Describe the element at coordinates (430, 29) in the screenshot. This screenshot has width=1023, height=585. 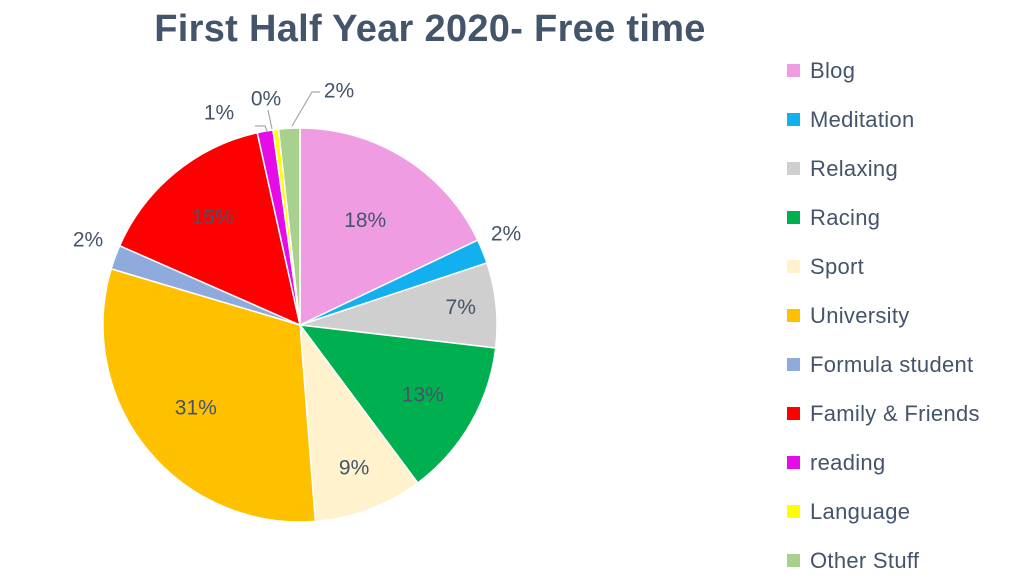
I see `chart-title: First Half Year 2020- Free time` at that location.